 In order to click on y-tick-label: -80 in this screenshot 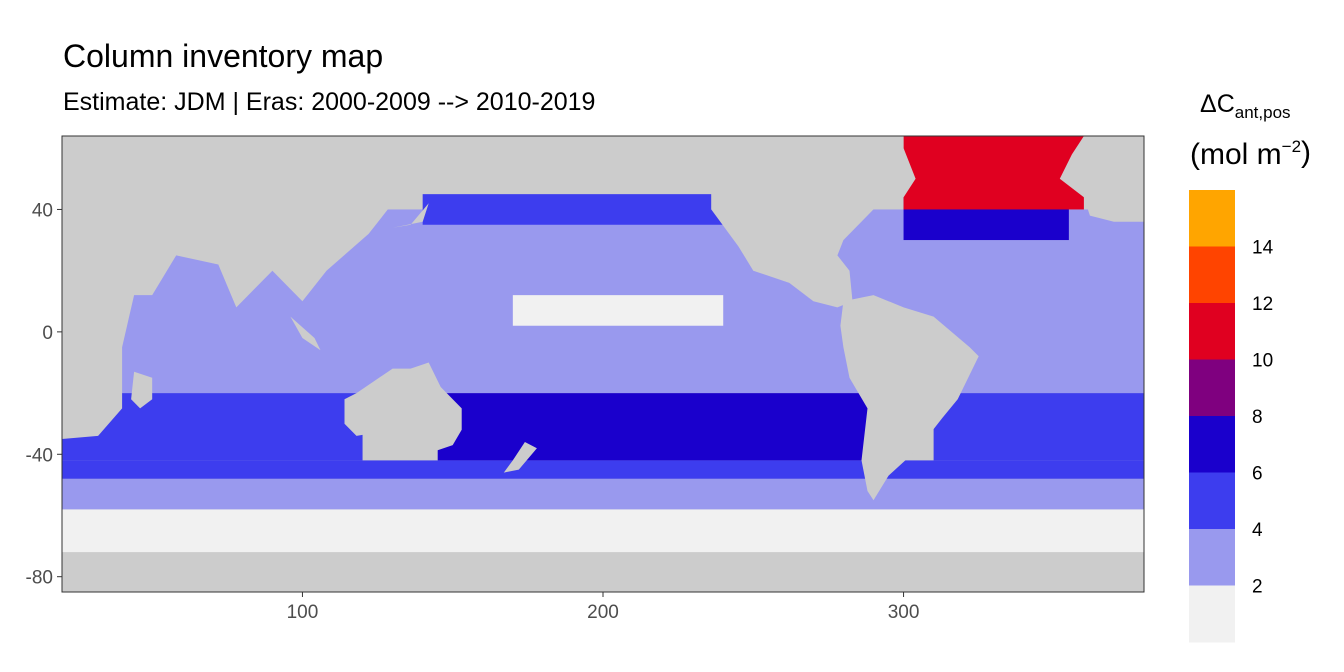, I will do `click(39, 578)`.